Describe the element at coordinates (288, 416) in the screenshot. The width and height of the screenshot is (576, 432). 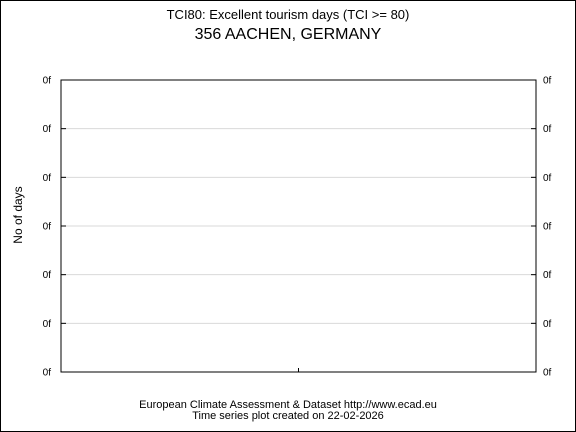
I see `footer-created: Time series plot created on 22-02-2026` at that location.